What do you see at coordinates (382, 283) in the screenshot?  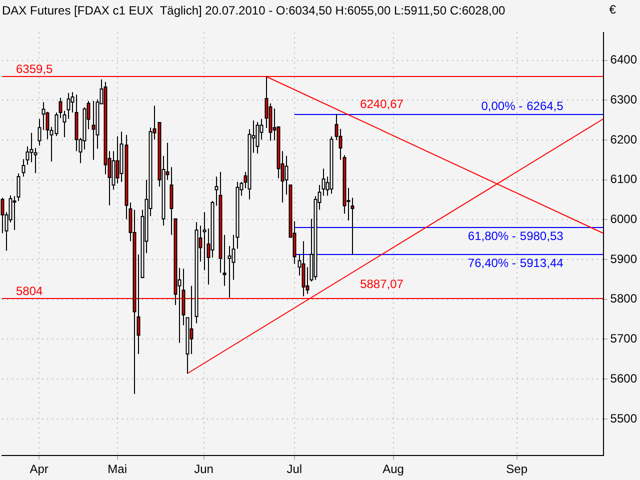 I see `annotation: 5887,07` at bounding box center [382, 283].